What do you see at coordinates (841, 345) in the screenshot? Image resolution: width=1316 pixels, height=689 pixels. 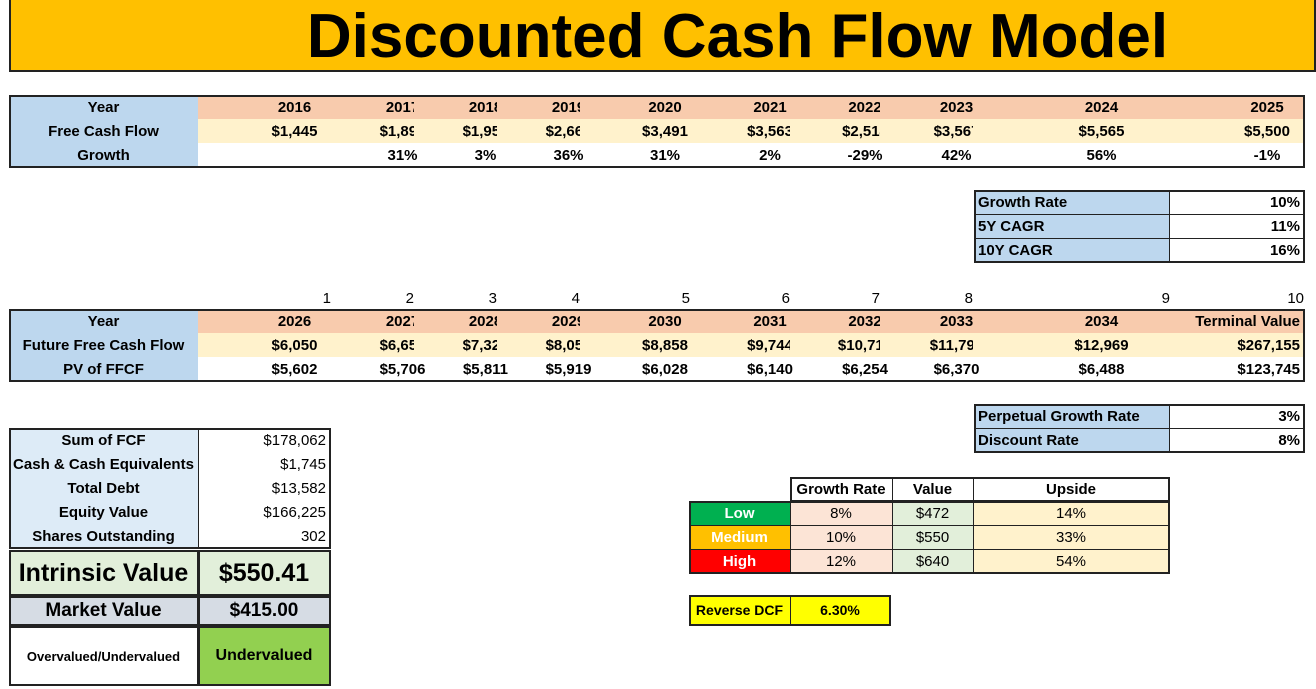 I see `proj-ffcf: $10,718` at bounding box center [841, 345].